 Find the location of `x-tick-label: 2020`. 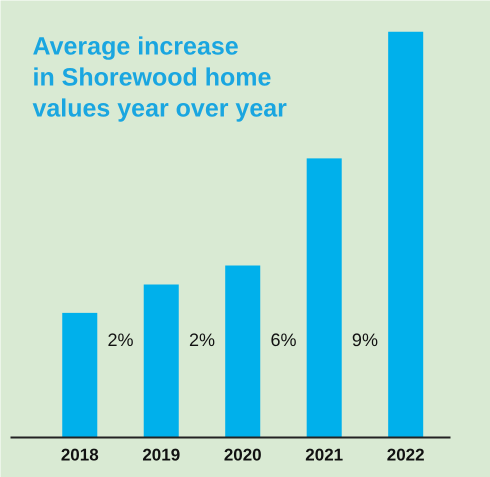

x-tick-label: 2020 is located at coordinates (243, 455).